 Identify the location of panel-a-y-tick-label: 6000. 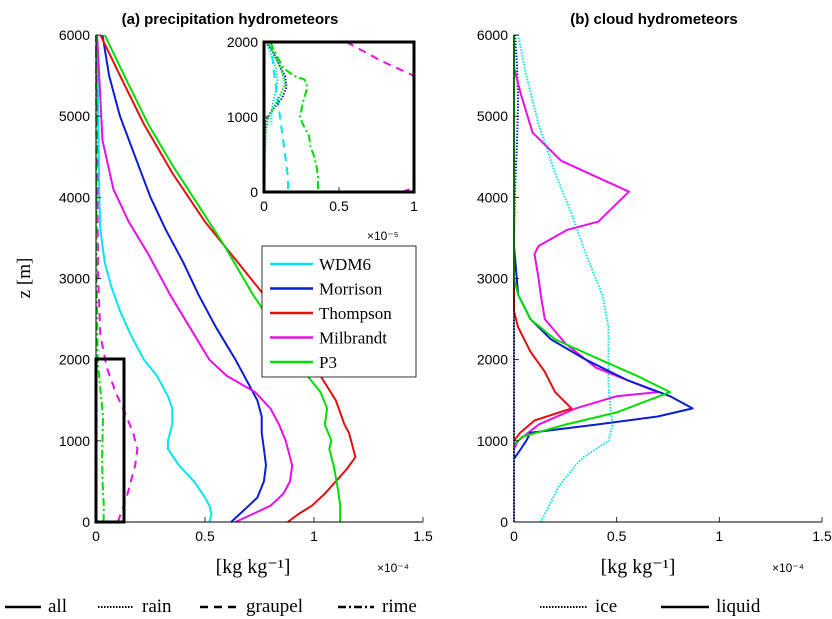
(74, 35).